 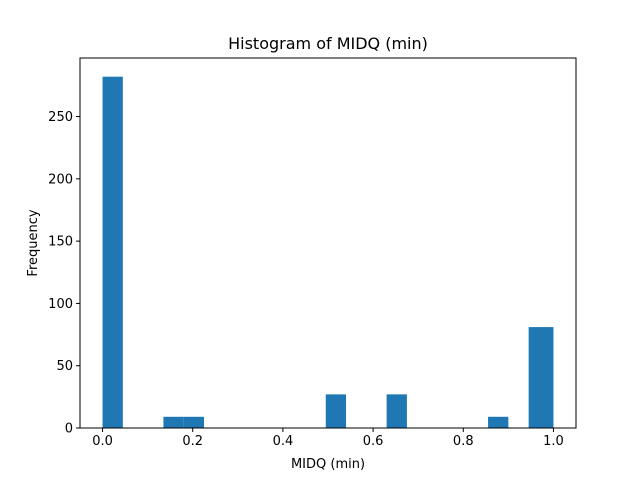 What do you see at coordinates (328, 464) in the screenshot?
I see `x-axis-label: MIDQ (min)` at bounding box center [328, 464].